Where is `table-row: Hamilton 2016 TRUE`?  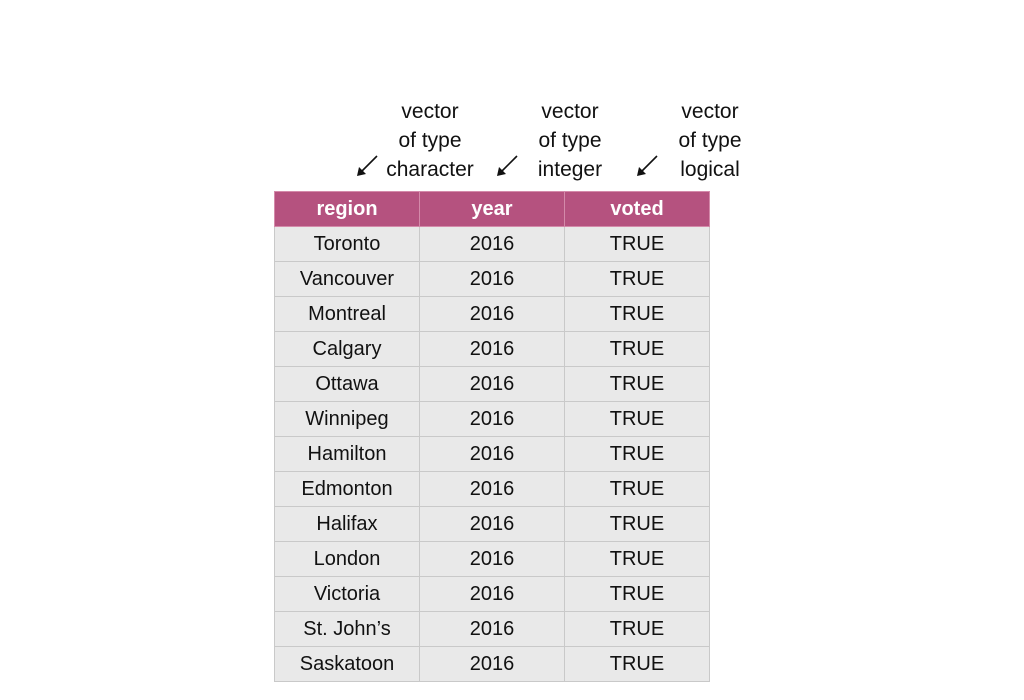
table-row: Hamilton 2016 TRUE is located at coordinates (492, 454).